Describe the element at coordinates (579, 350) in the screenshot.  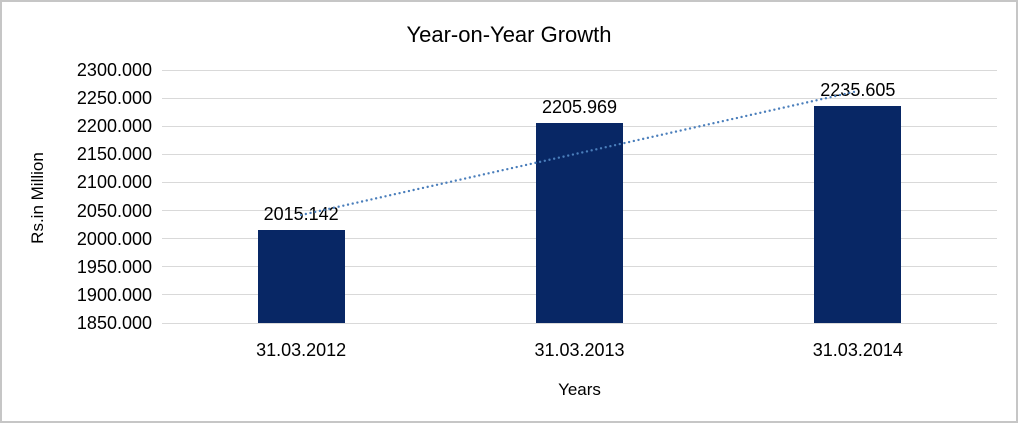
I see `x-axis-category-label: 31.03.2013` at that location.